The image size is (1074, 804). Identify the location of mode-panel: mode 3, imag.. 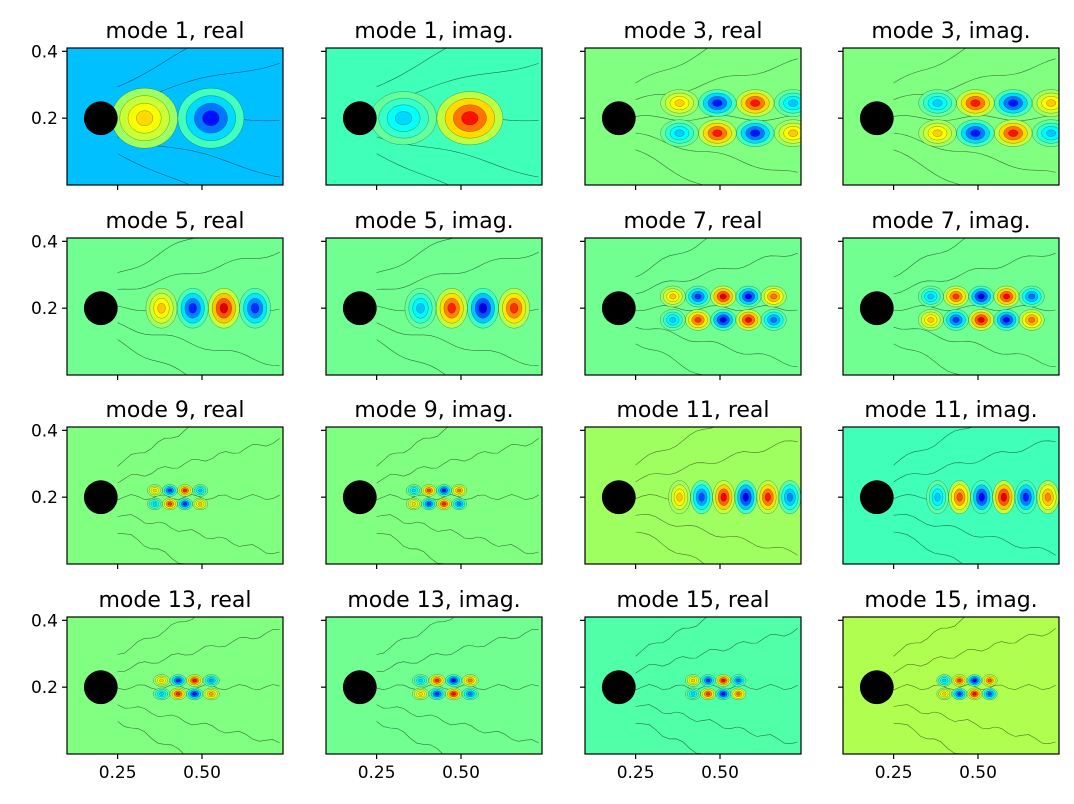
(949, 104).